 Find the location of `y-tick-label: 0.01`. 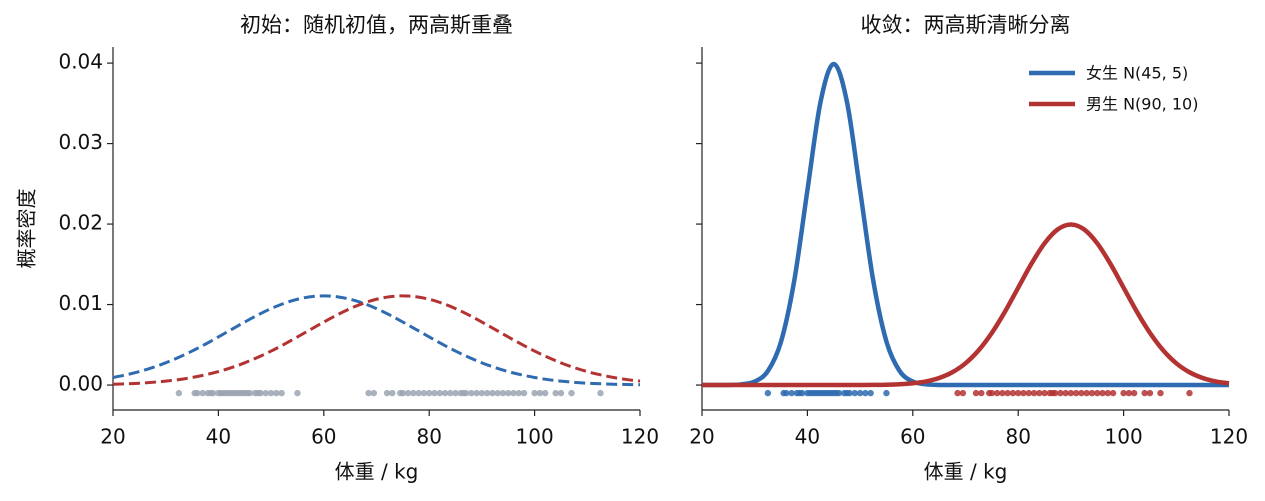

y-tick-label: 0.01 is located at coordinates (80, 303).